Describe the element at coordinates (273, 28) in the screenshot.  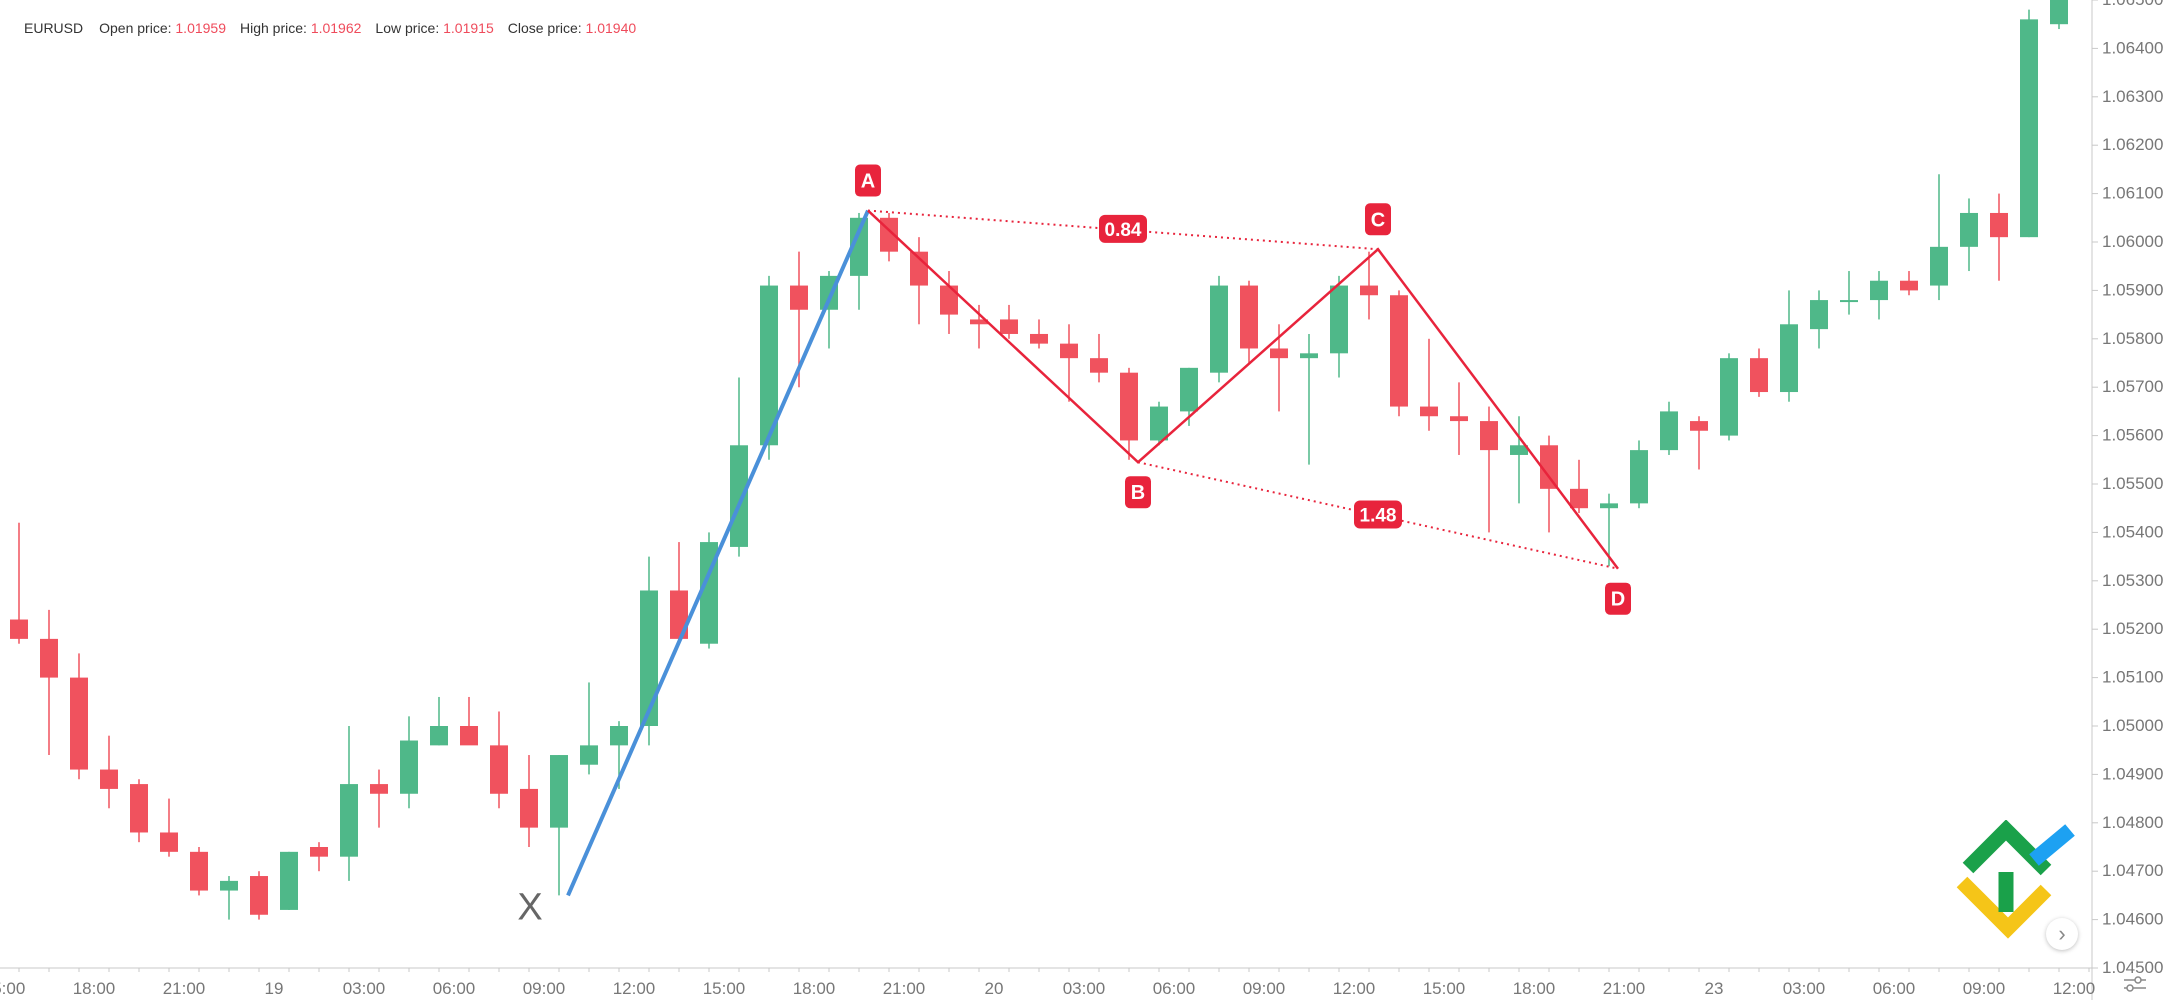
I see `high-label: High price:` at that location.